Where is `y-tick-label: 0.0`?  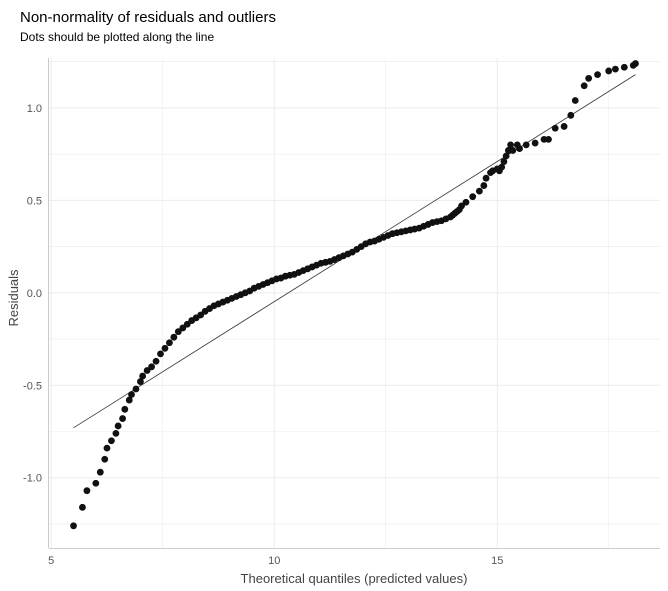
y-tick-label: 0.0 is located at coordinates (34, 294).